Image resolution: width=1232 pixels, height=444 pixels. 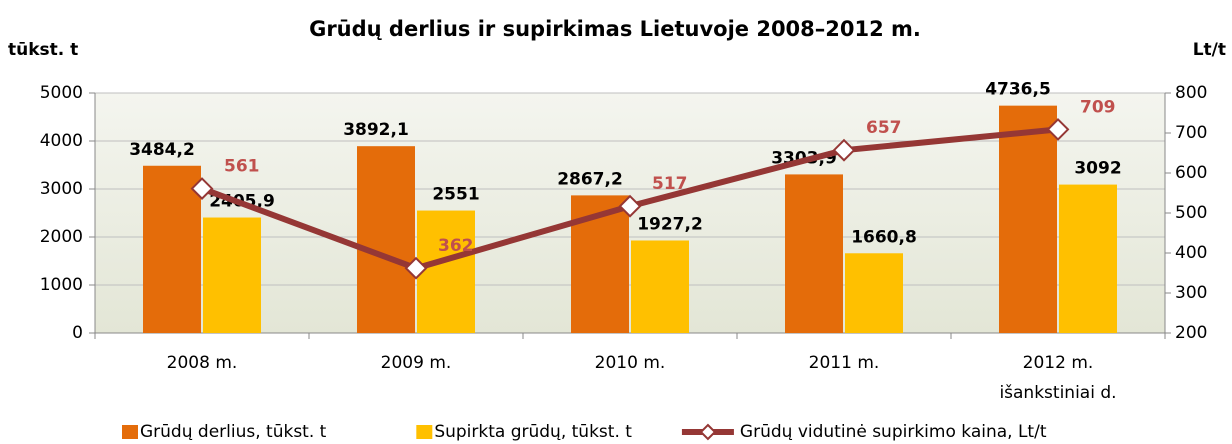 What do you see at coordinates (1098, 107) in the screenshot?
I see `line-value-label: 709` at bounding box center [1098, 107].